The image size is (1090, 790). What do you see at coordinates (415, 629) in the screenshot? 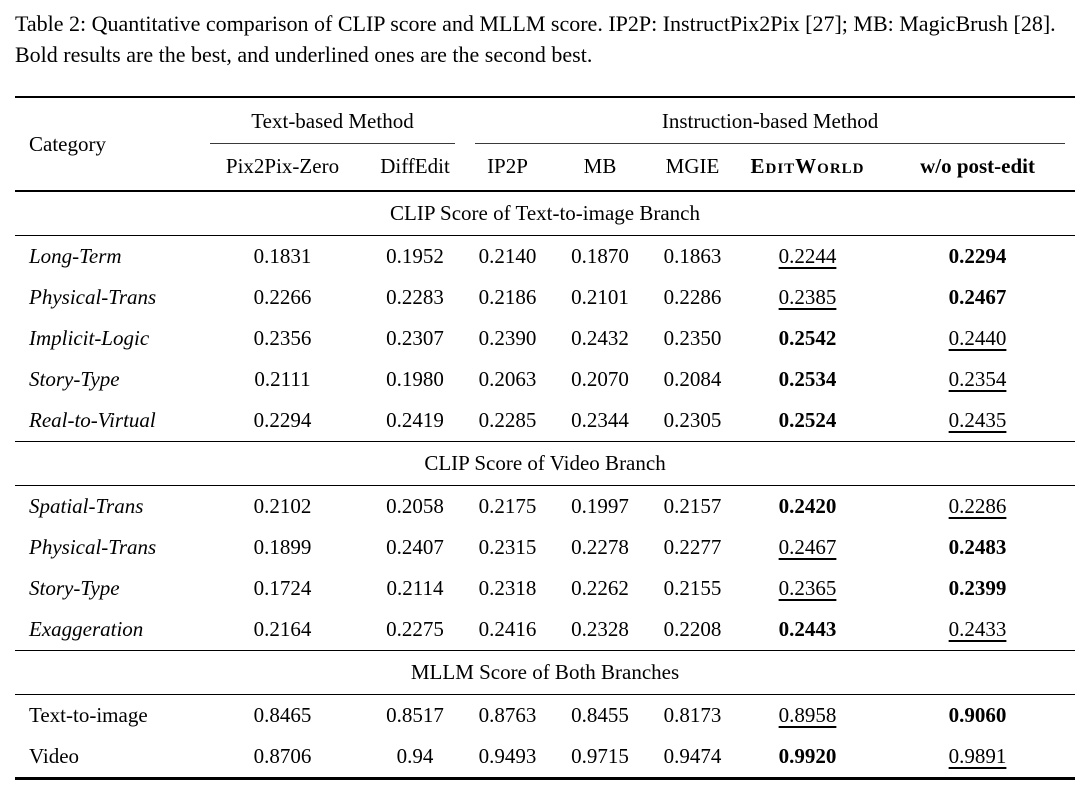
I see `value-cell: 0.2275` at bounding box center [415, 629].